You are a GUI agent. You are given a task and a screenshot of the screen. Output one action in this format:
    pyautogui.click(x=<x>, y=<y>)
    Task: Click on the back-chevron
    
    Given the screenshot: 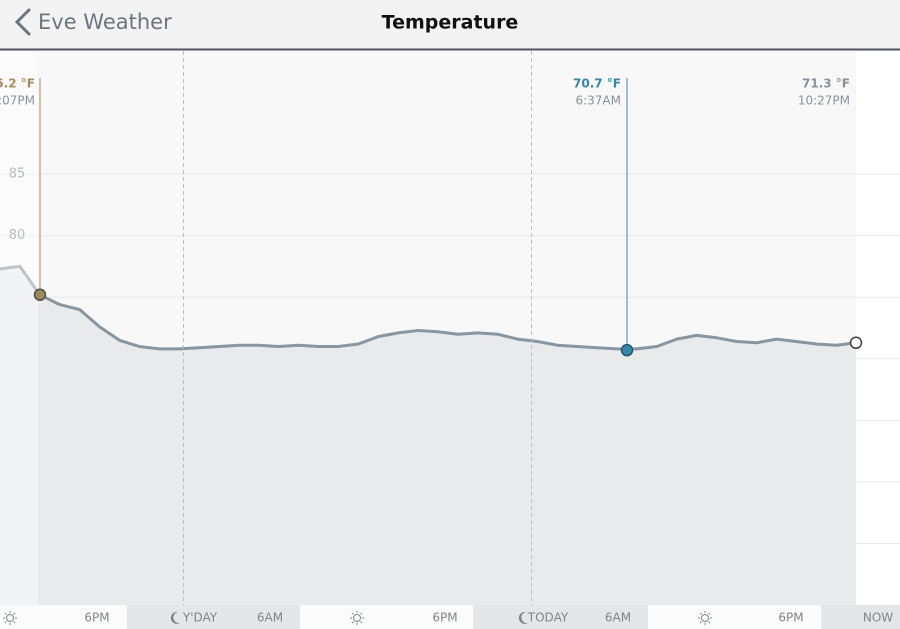 What is the action you would take?
    pyautogui.click(x=22, y=22)
    